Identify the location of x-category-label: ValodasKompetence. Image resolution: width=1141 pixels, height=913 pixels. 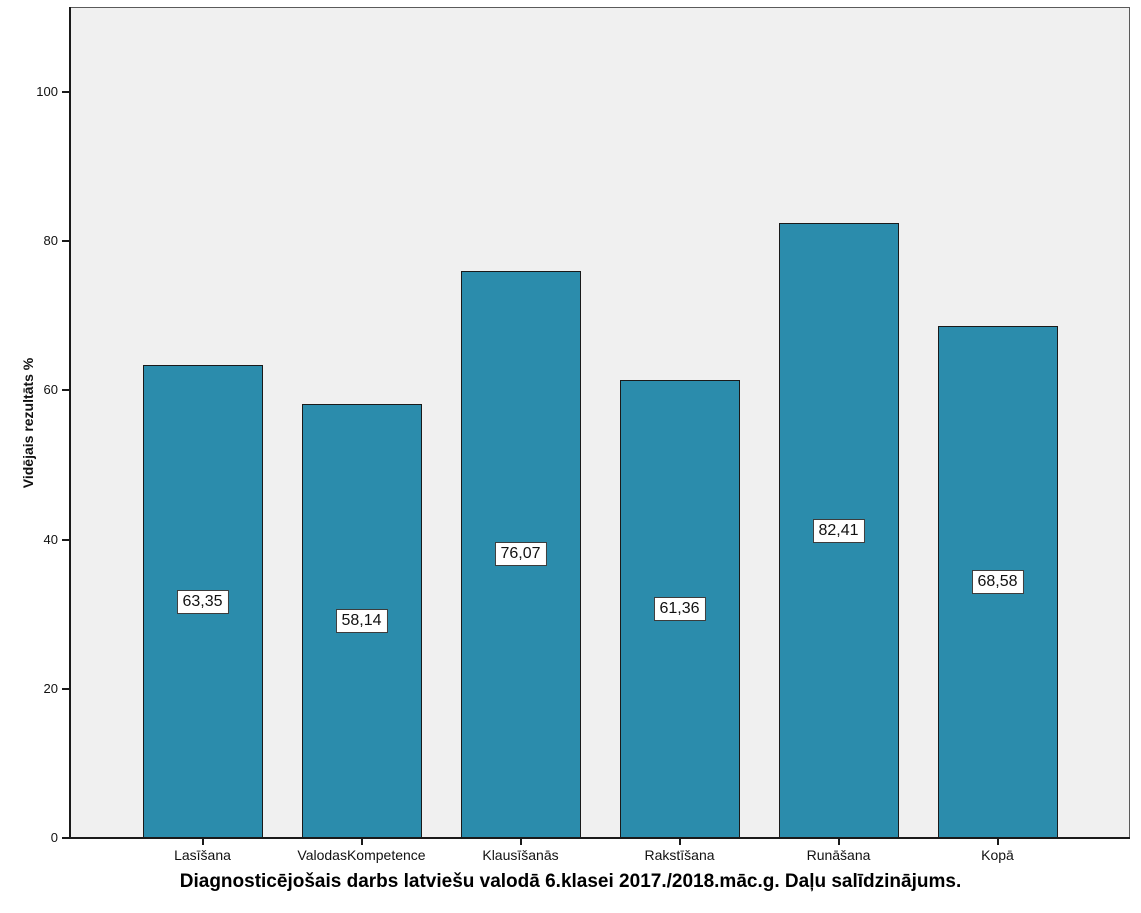
(361, 855).